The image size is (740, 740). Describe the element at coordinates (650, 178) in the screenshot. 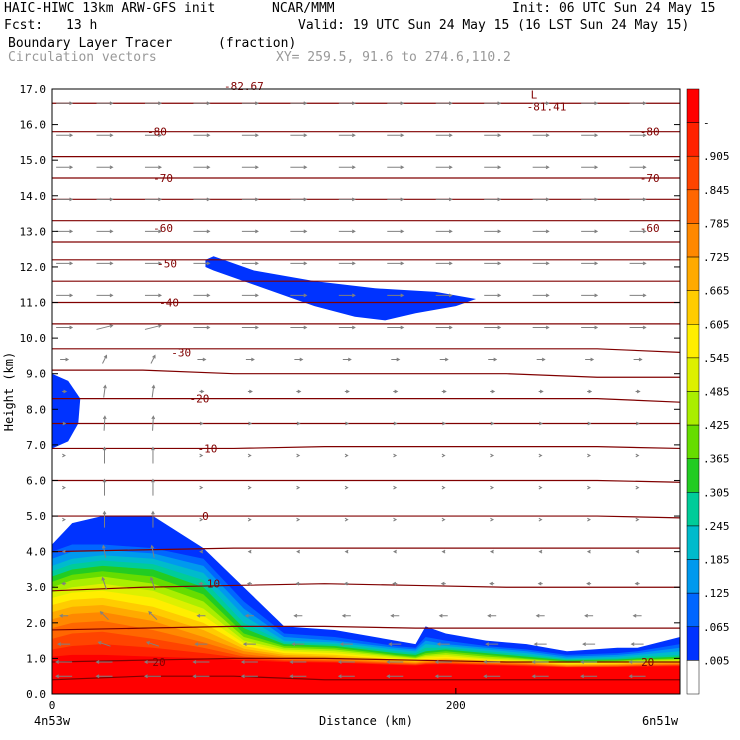

I see `isotherm-label: -70` at that location.